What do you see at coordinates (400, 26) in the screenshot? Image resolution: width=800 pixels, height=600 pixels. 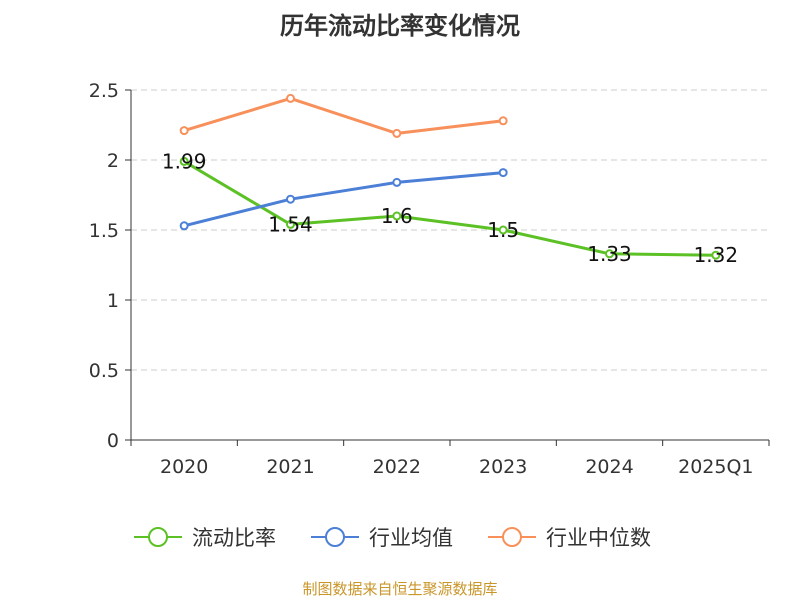 I see `chart-title: 历年流动比率变化情况` at bounding box center [400, 26].